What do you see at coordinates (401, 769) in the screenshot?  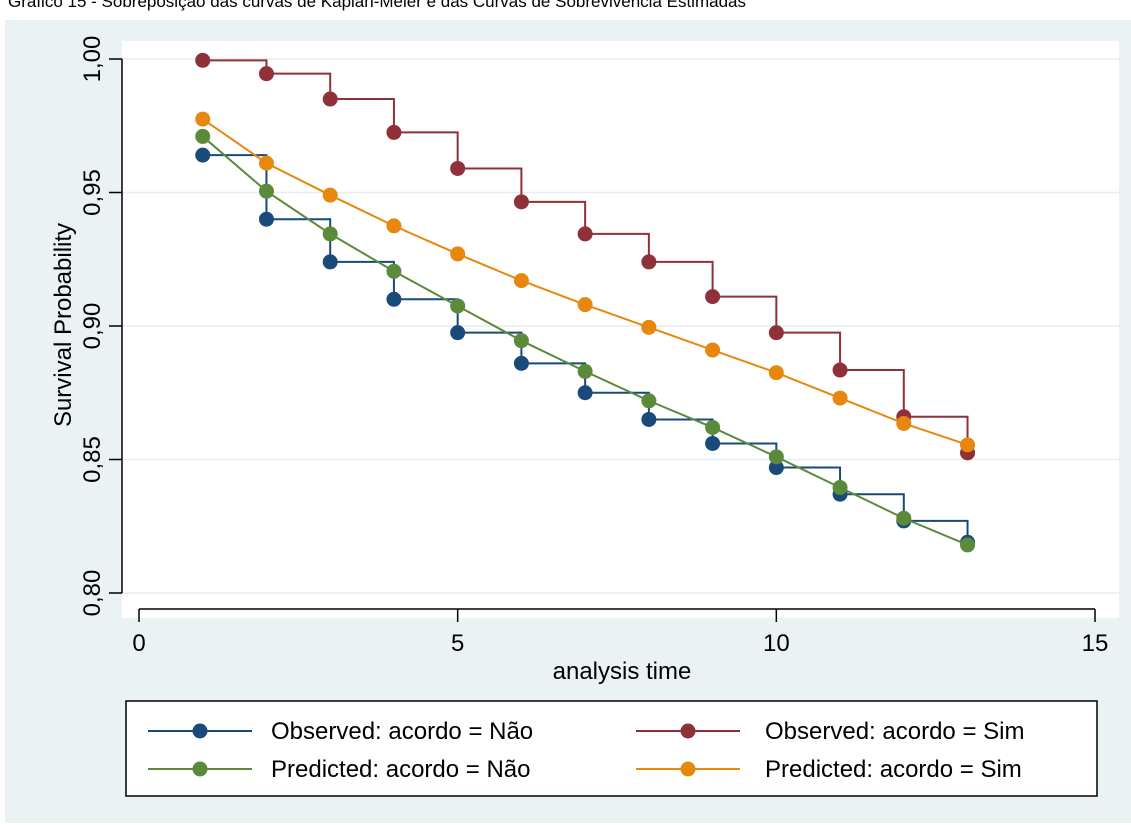 I see `legend-label: Predicted: acordo = Não` at bounding box center [401, 769].